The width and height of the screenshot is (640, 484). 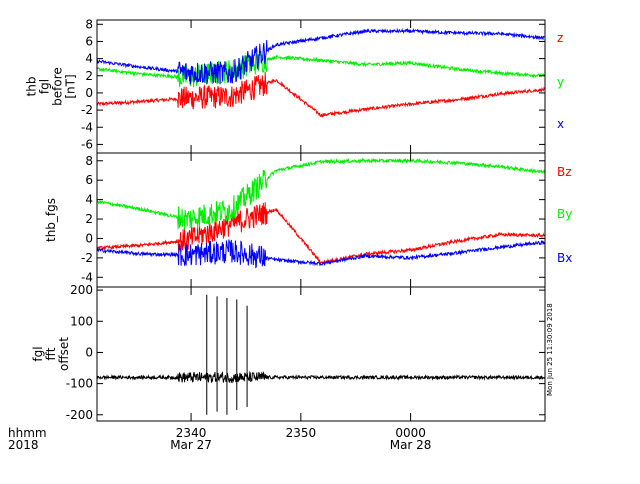 I want to click on ylabel-line: offset, so click(x=64, y=354).